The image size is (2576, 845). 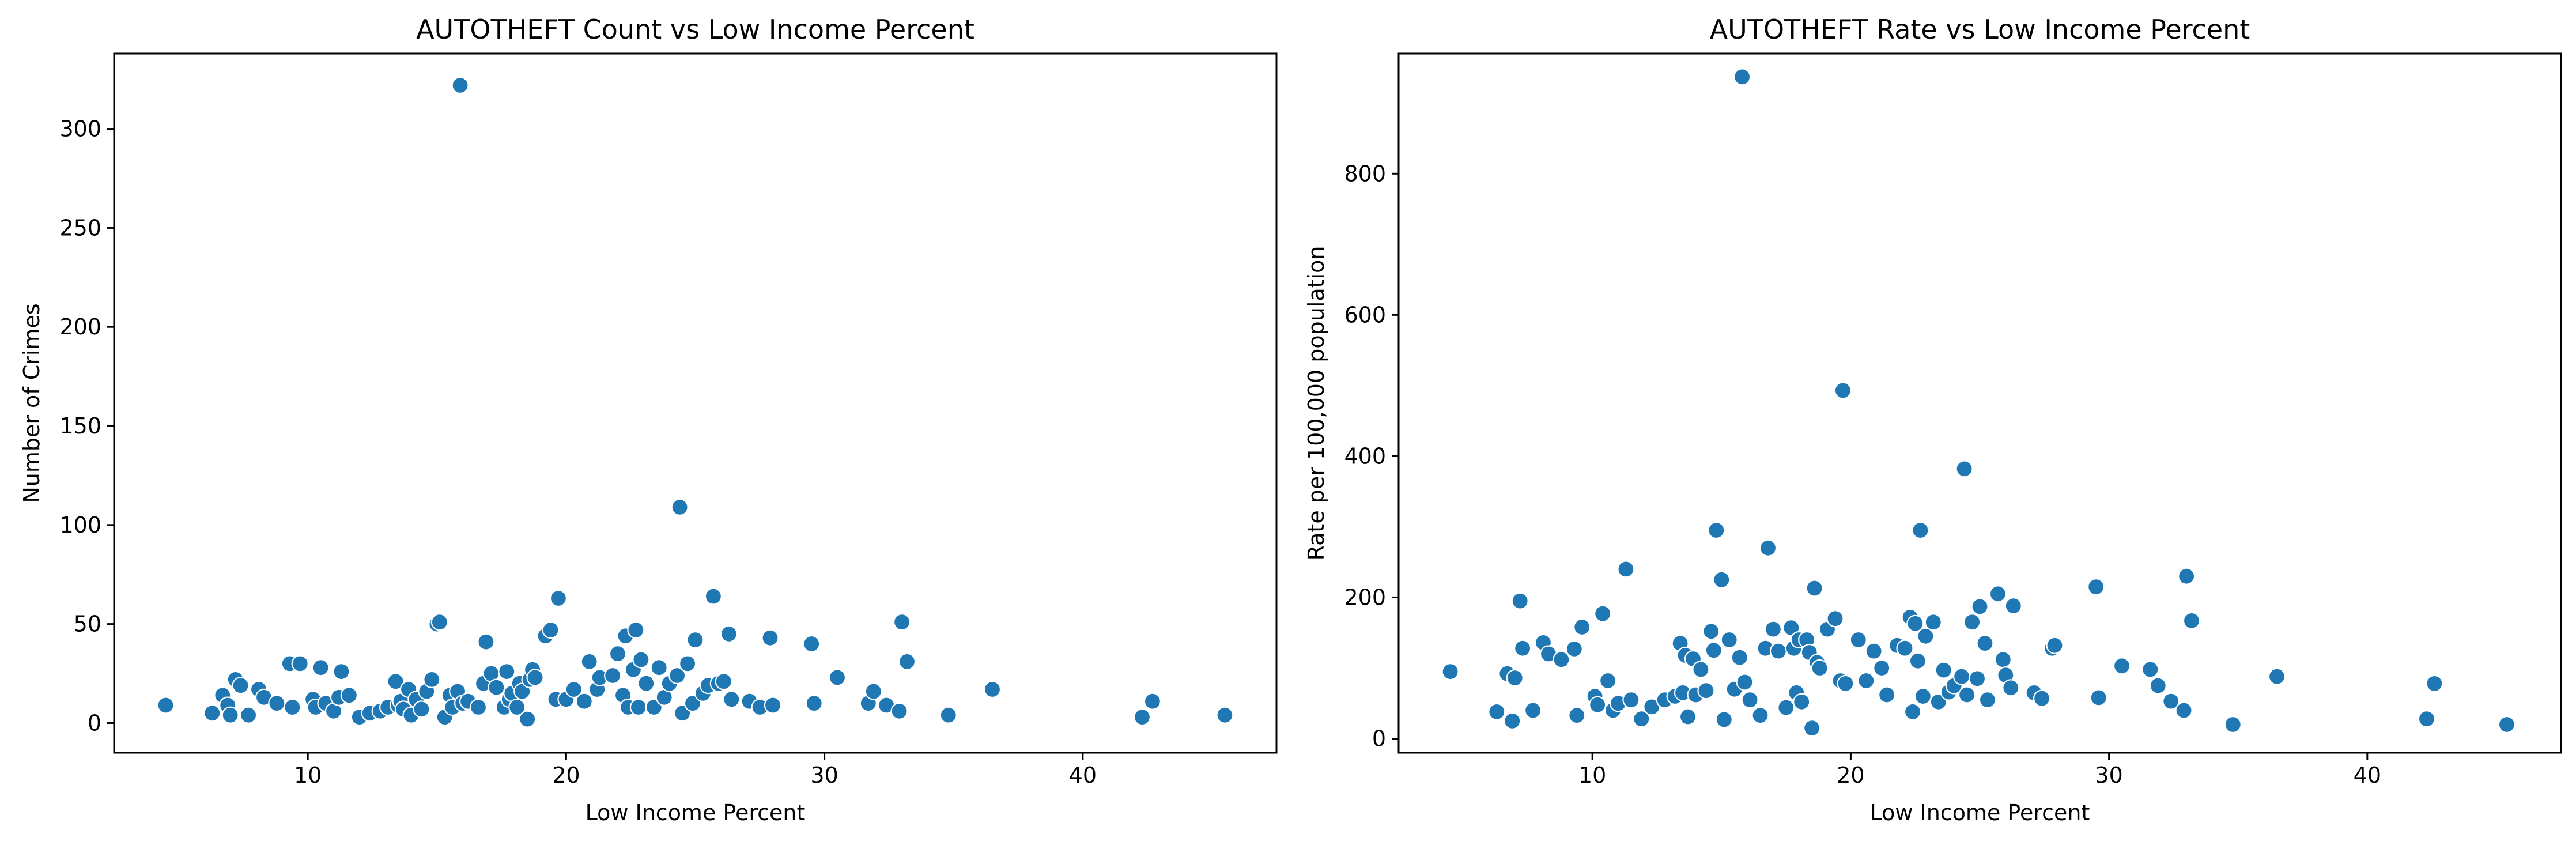 What do you see at coordinates (1316, 403) in the screenshot?
I see `y-axis-label: Rate per 100,000 population` at bounding box center [1316, 403].